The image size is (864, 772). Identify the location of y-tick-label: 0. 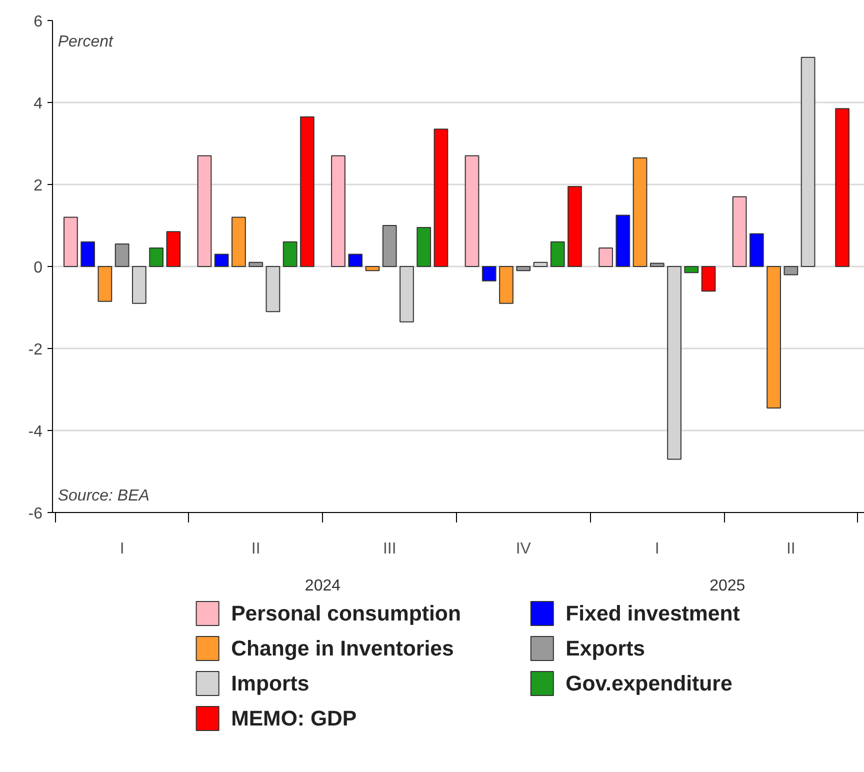
(38, 268).